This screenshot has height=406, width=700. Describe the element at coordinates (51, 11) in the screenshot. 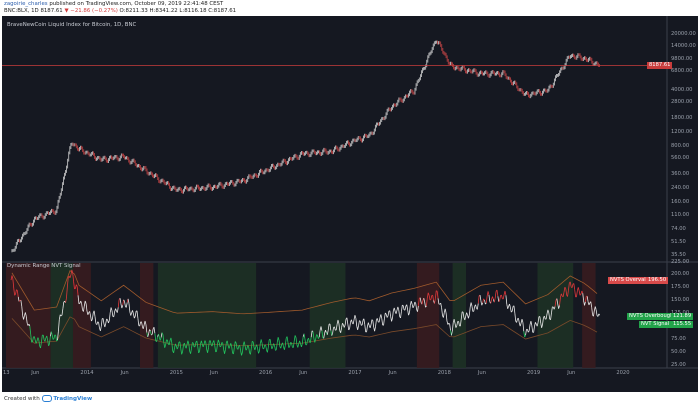

I see `last-price: 8187.61` at that location.